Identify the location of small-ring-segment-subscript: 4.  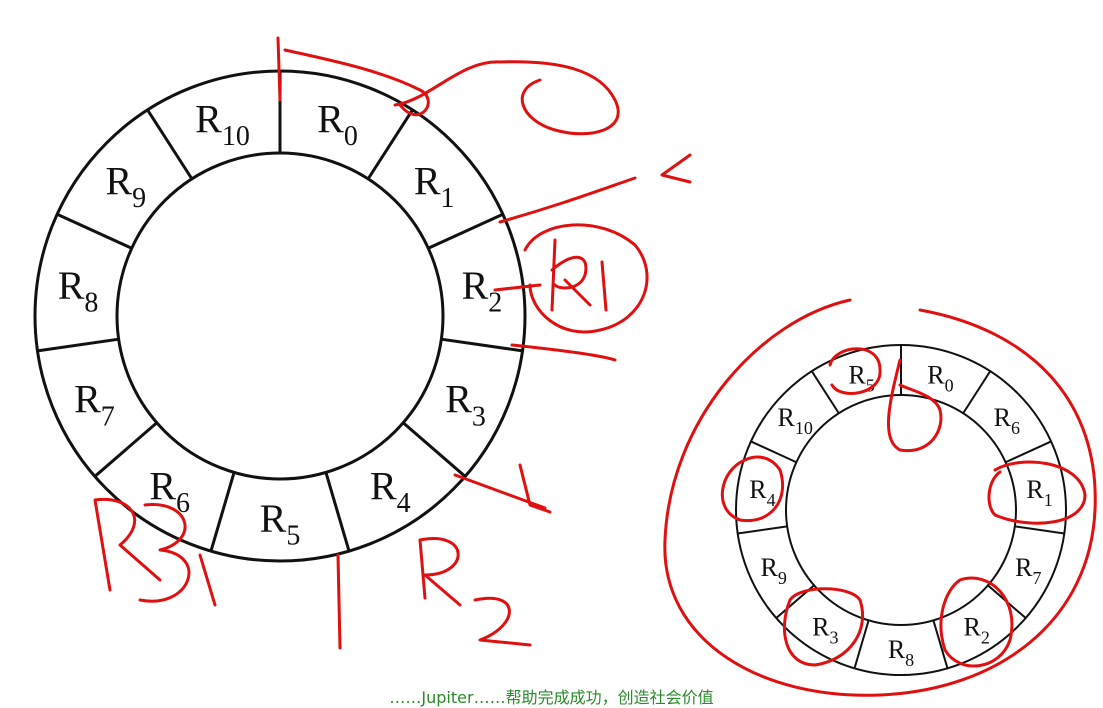
(771, 500).